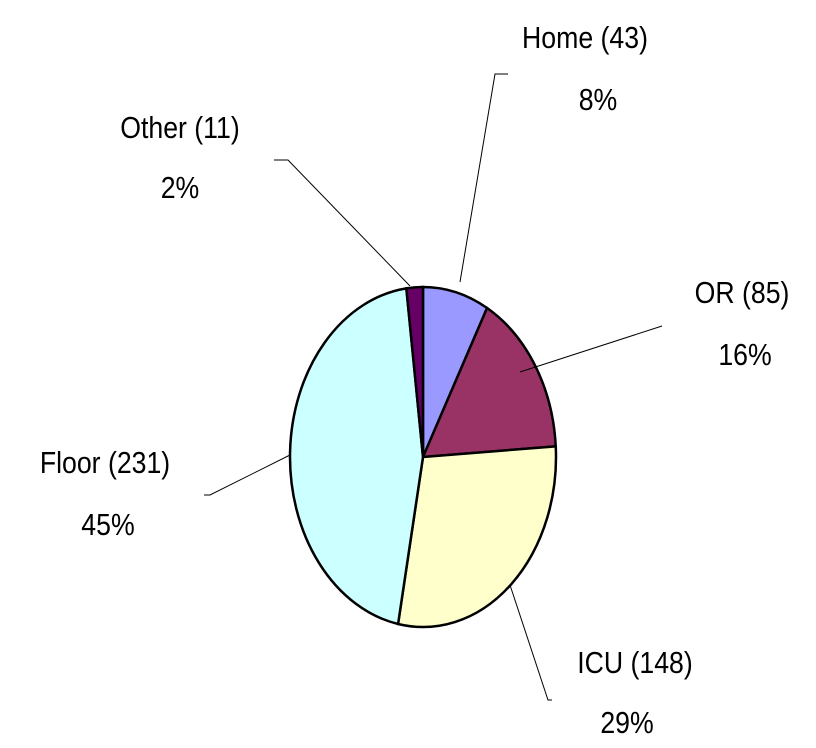  Describe the element at coordinates (742, 293) in the screenshot. I see `slice-label: OR (85)` at that location.